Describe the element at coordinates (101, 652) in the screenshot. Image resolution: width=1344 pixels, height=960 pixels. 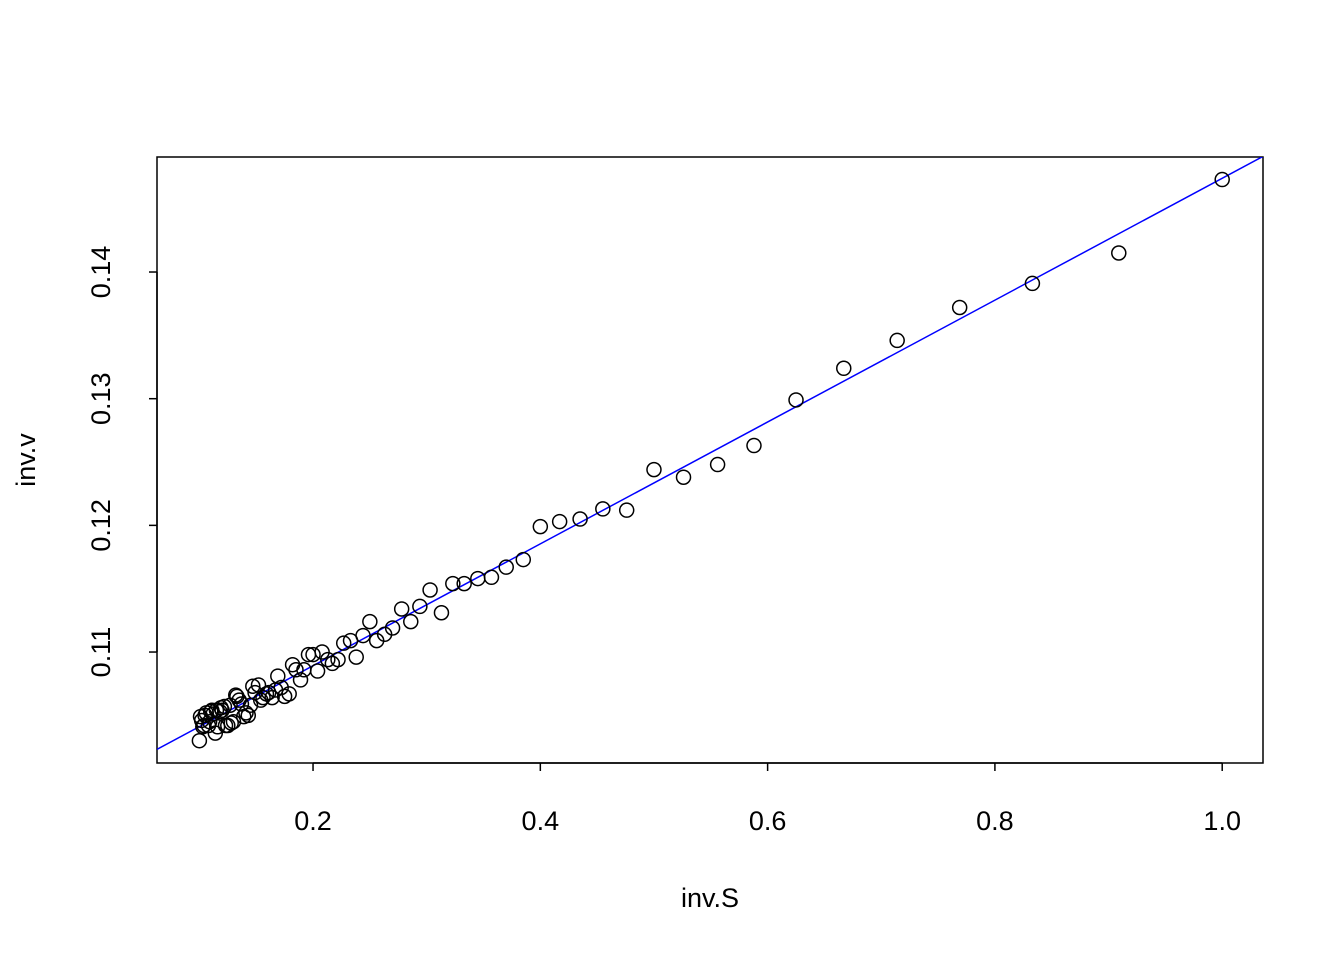
I see `y-tick-label: 0.11` at that location.